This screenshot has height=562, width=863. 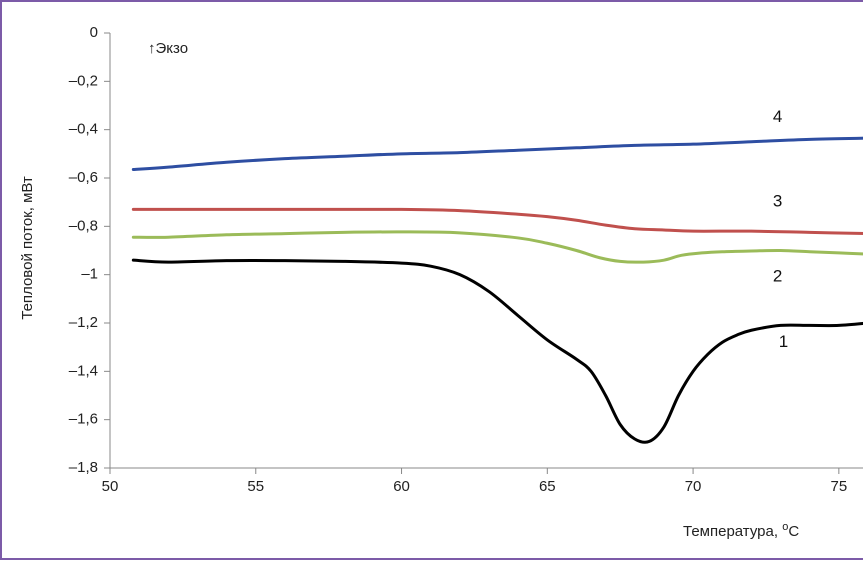 I want to click on series-label-4: 4, so click(x=777, y=116).